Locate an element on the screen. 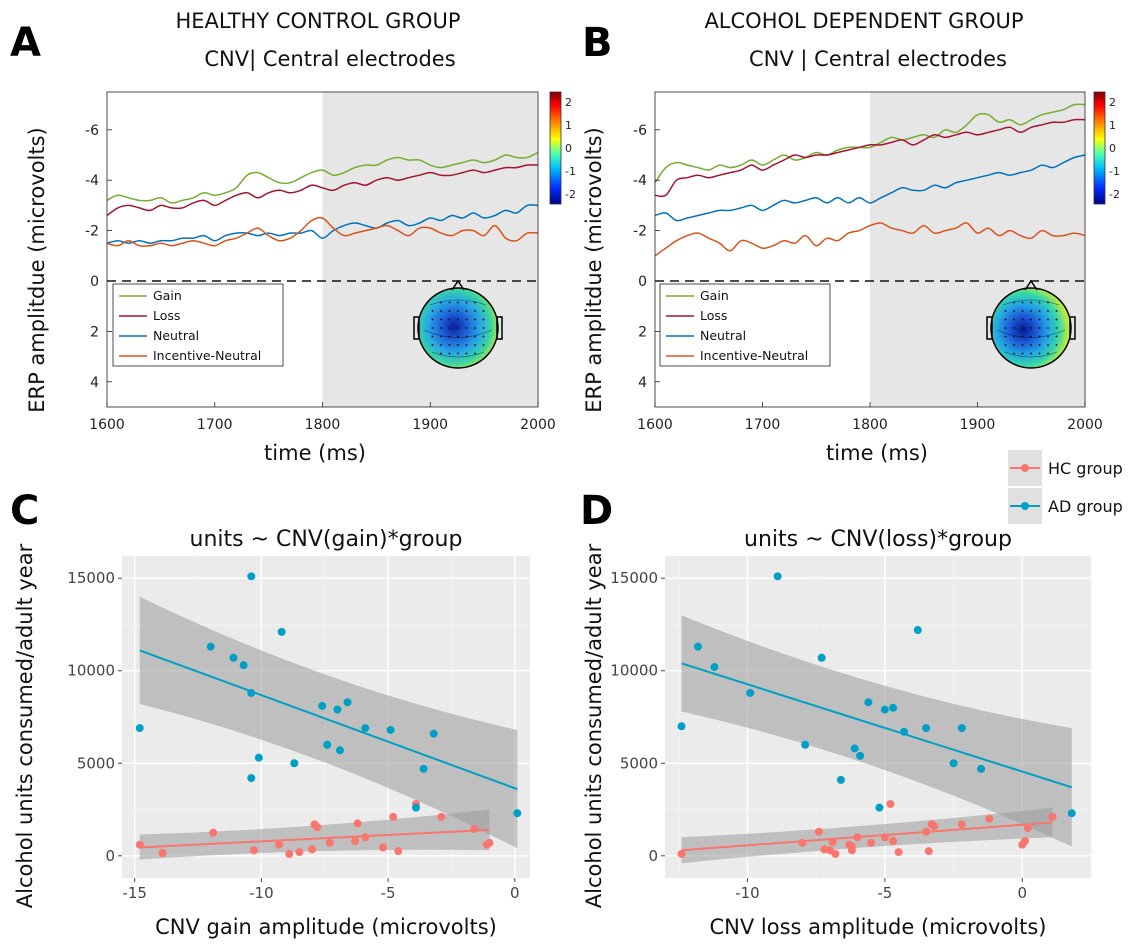 This screenshot has width=1134, height=945. y-tick-label-b: -6 is located at coordinates (640, 131).